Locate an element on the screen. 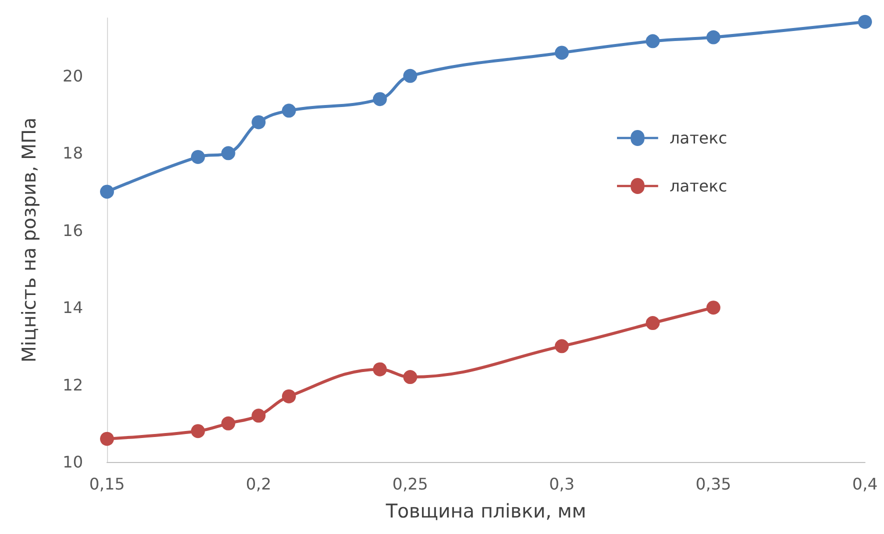  x-tick-label: 0,35 is located at coordinates (714, 484).